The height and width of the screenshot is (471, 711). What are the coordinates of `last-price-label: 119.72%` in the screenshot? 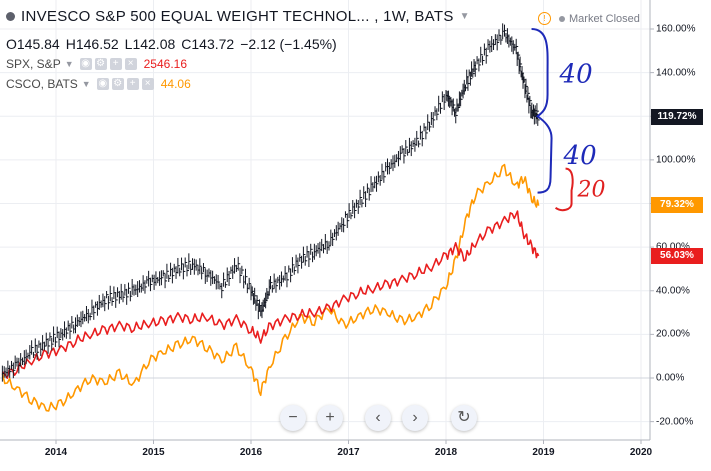 It's located at (677, 116).